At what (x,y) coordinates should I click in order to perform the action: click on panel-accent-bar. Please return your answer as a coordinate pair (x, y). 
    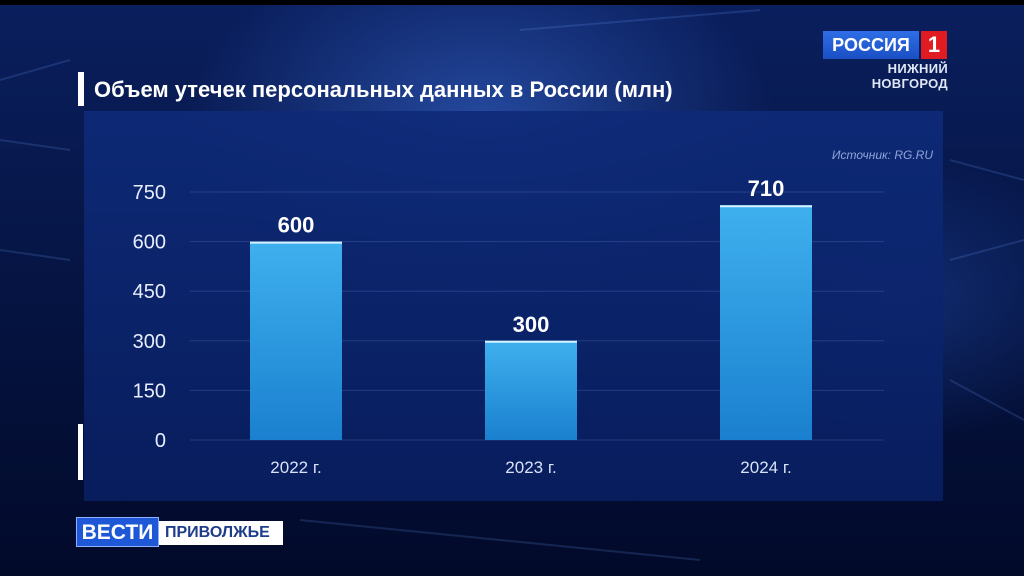
    Looking at the image, I should click on (80, 452).